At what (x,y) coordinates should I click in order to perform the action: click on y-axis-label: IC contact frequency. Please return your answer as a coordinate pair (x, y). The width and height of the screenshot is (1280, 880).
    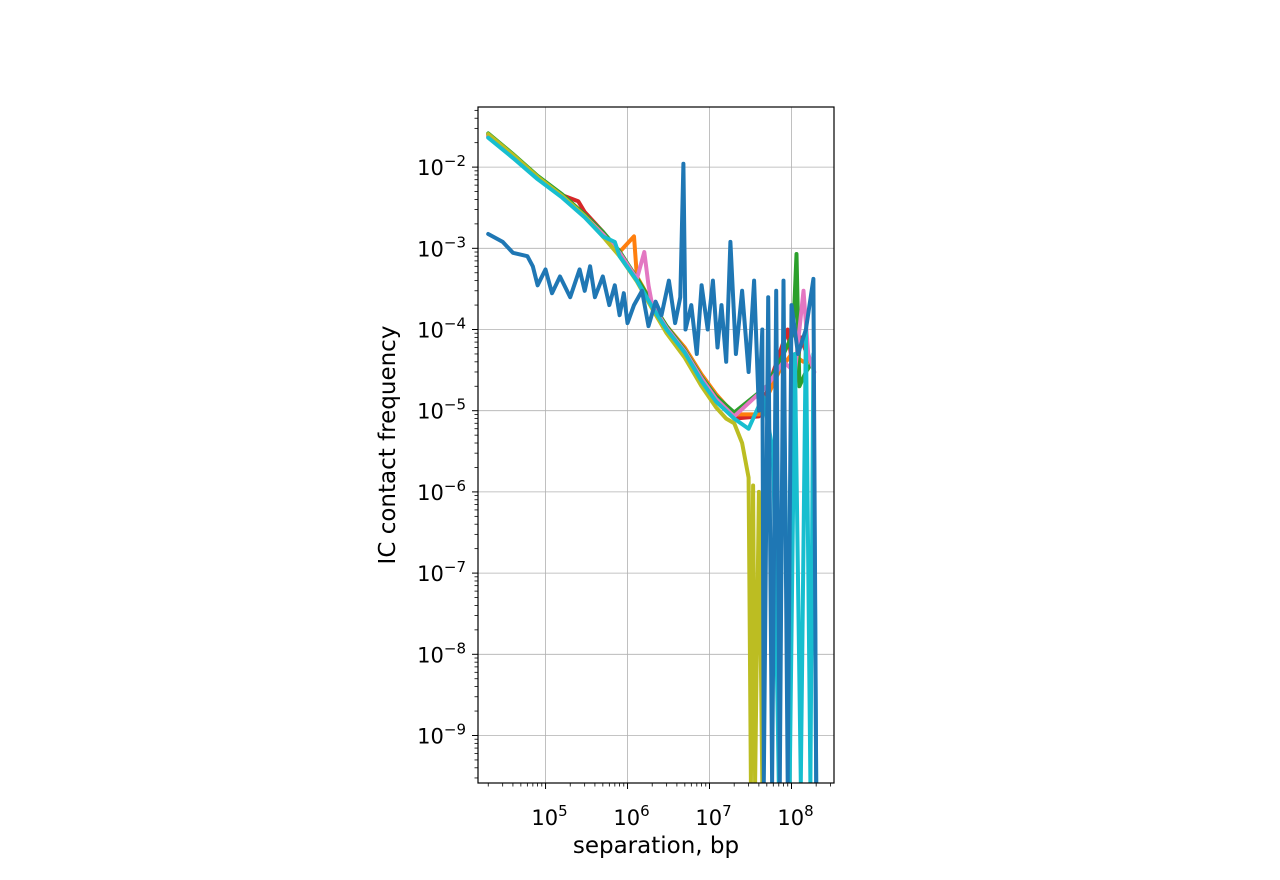
    Looking at the image, I should click on (388, 445).